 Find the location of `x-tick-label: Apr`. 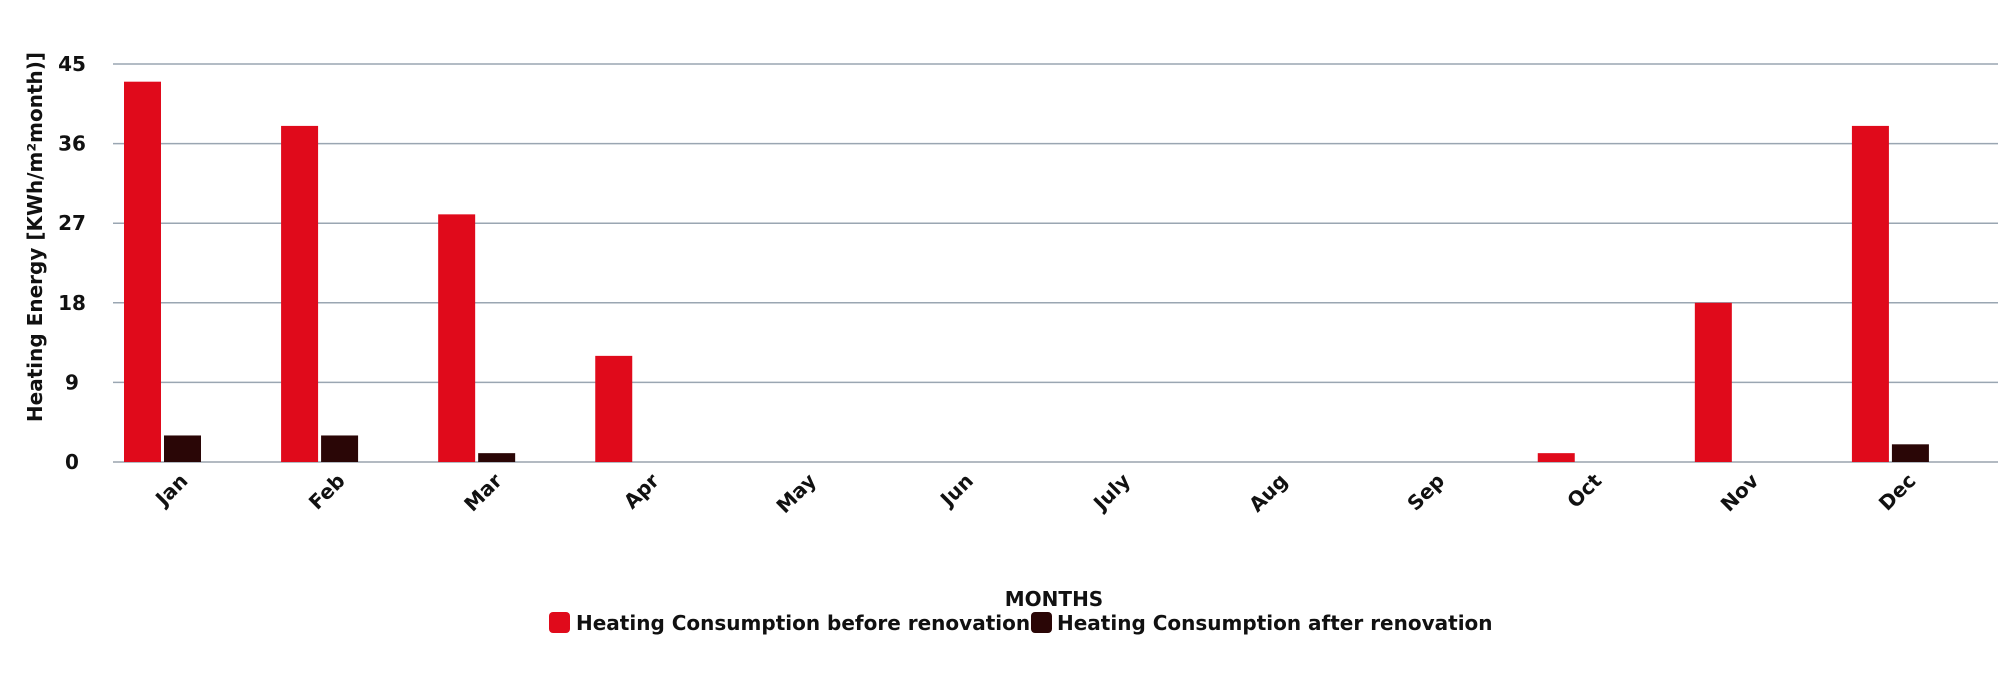

x-tick-label: Apr is located at coordinates (641, 490).